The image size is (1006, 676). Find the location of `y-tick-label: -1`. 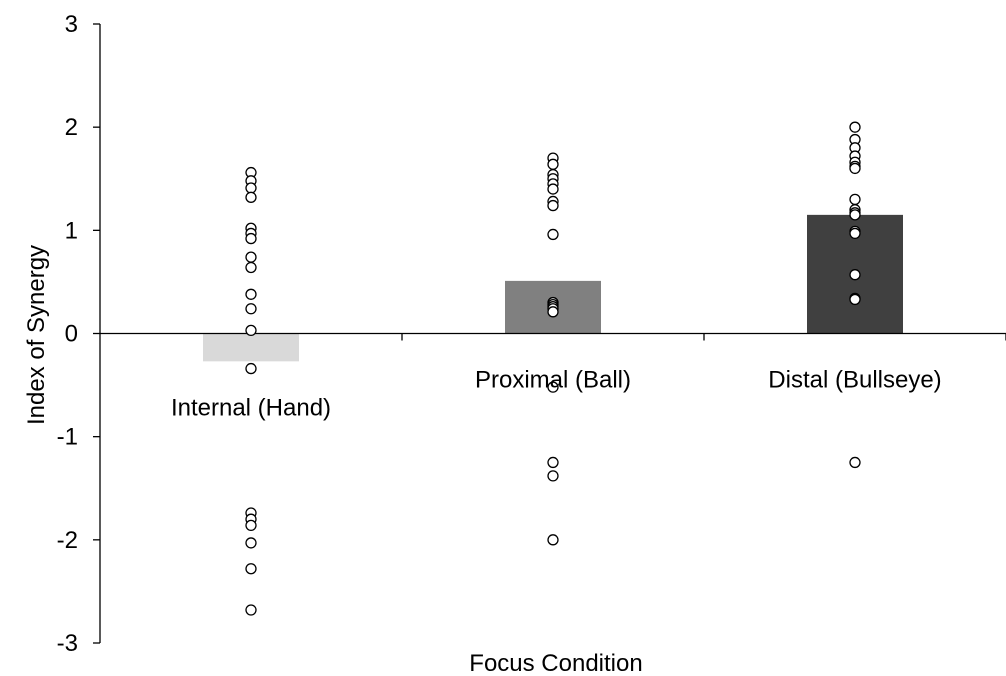

y-tick-label: -1 is located at coordinates (67, 437).